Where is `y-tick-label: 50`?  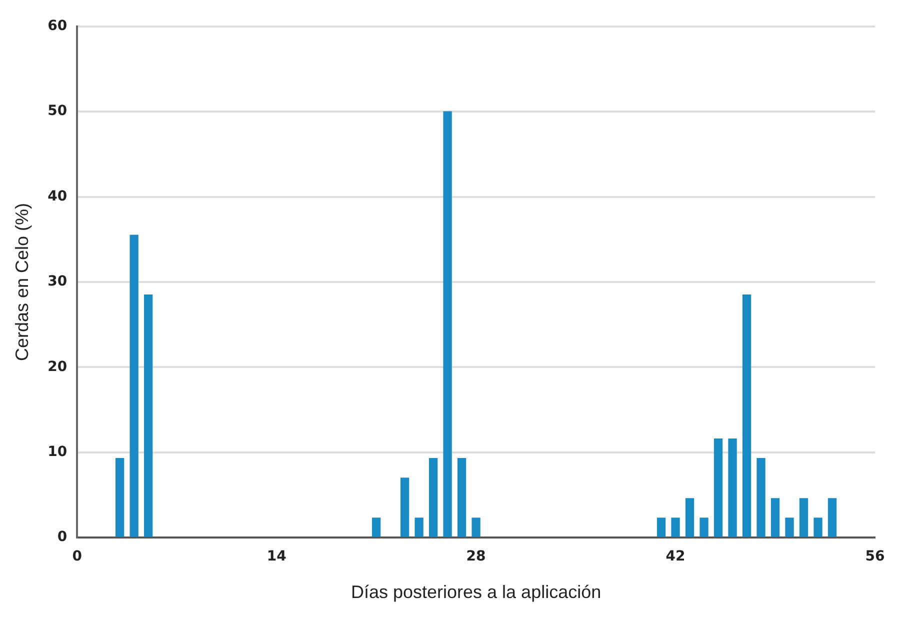 y-tick-label: 50 is located at coordinates (58, 111).